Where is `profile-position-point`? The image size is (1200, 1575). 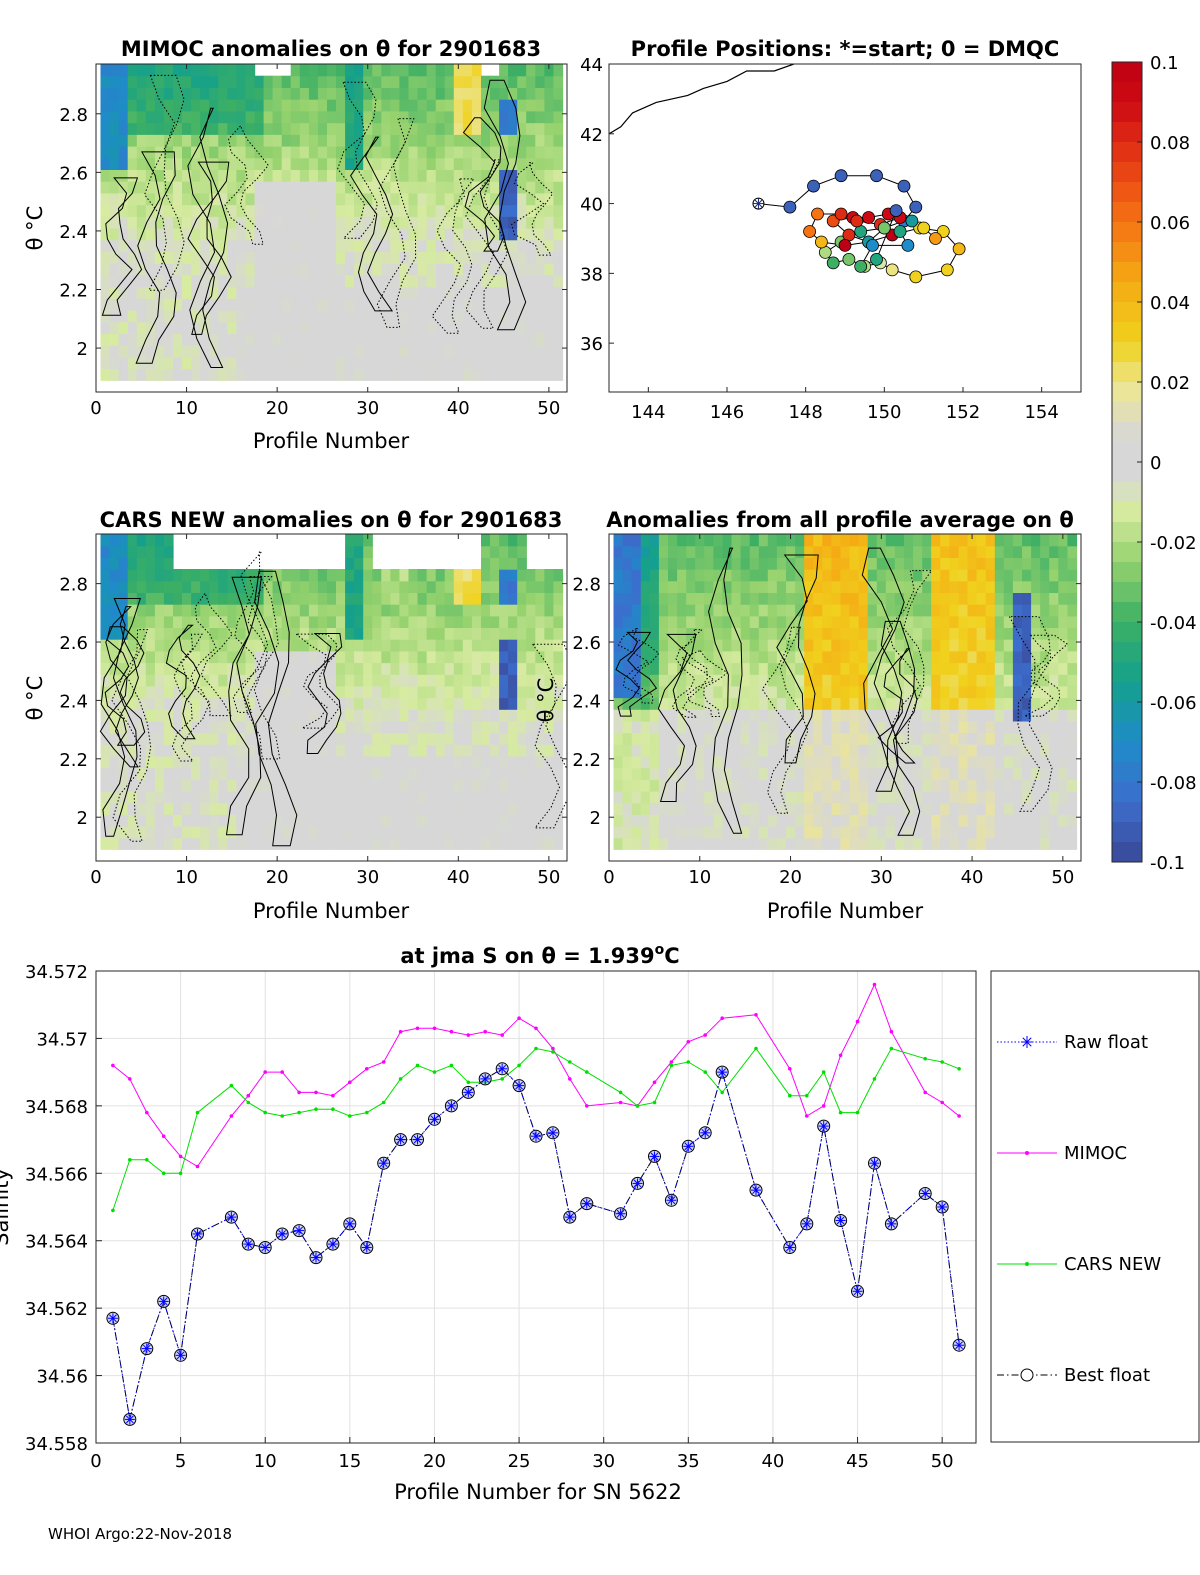 profile-position-point is located at coordinates (861, 266).